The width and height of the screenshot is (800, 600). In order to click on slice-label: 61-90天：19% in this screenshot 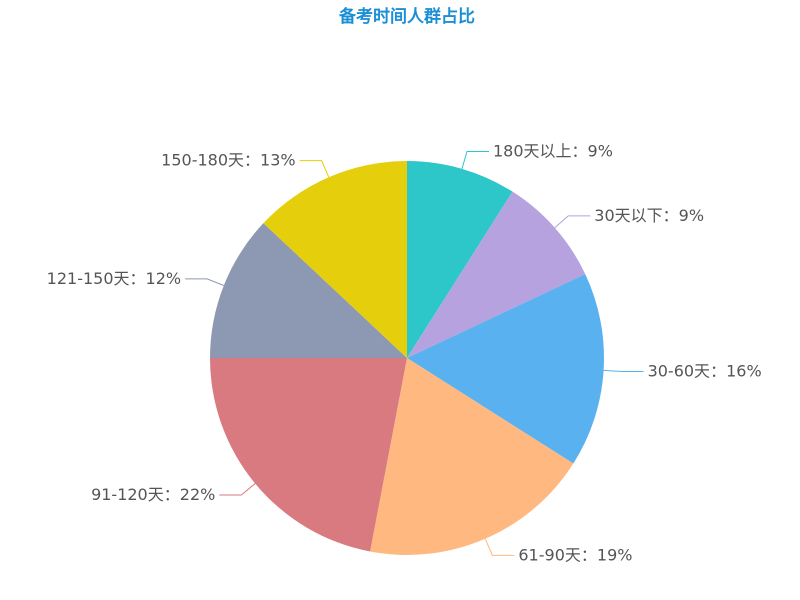, I will do `click(575, 554)`.